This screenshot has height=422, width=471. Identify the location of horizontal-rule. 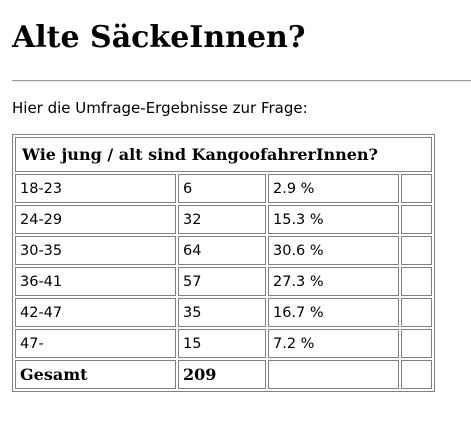
(241, 81).